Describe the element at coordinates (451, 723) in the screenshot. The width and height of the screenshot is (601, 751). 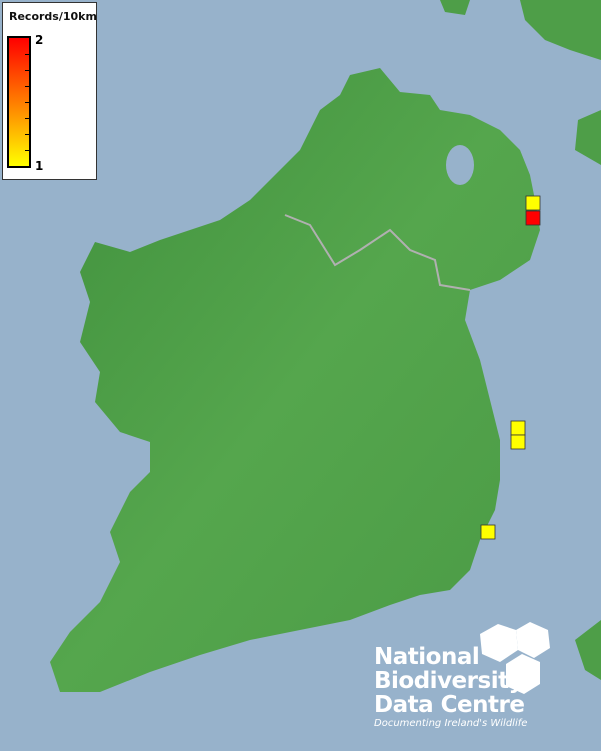
I see `logo-tagline: Documenting Ireland's Wildlife` at that location.